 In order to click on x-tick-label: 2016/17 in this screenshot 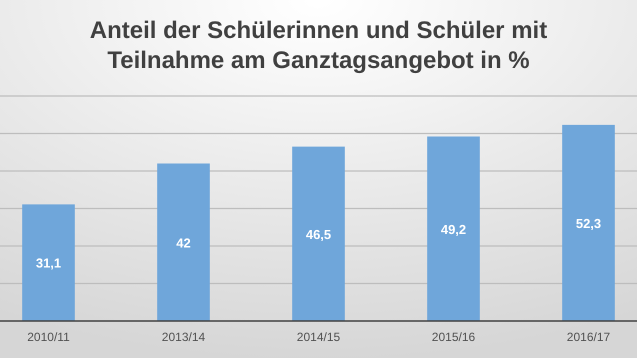, I will do `click(588, 337)`.